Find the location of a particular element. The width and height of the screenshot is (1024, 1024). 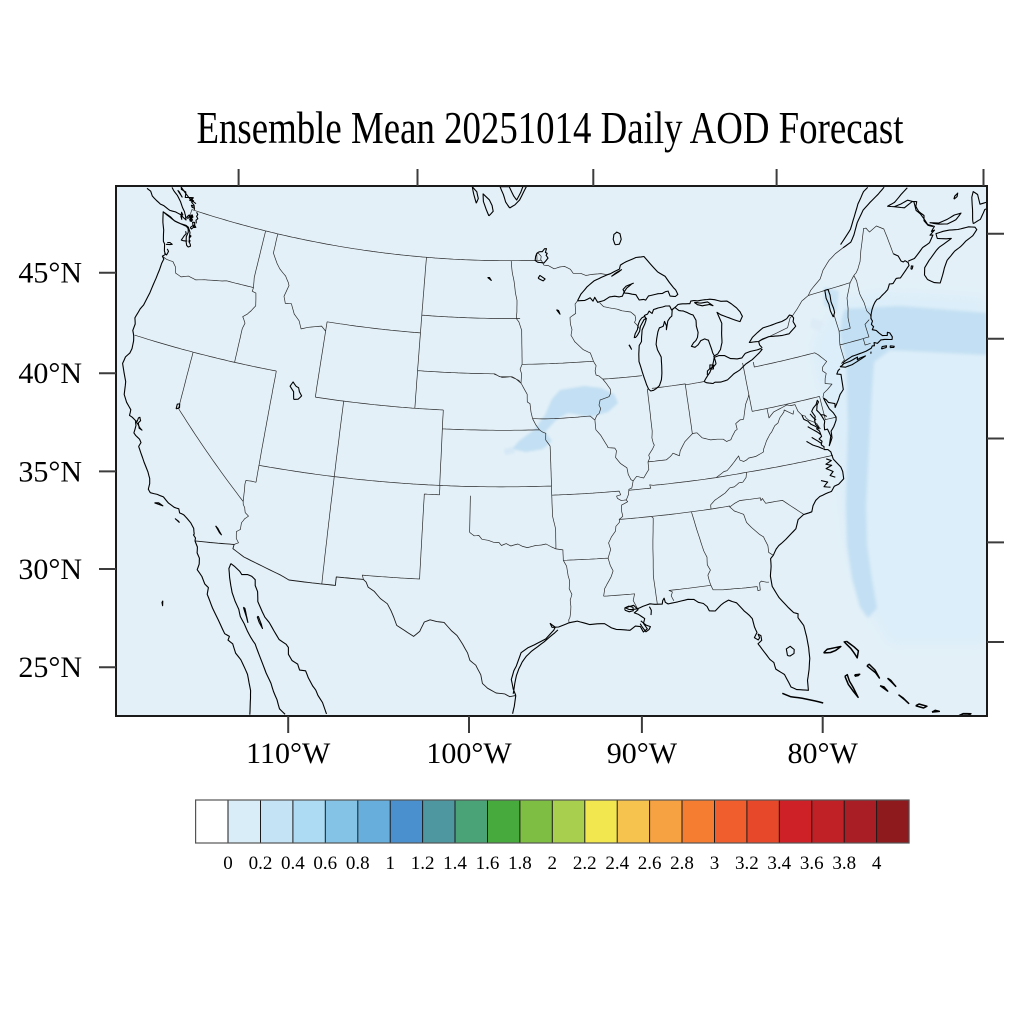

svg-text: 4 is located at coordinates (877, 863).